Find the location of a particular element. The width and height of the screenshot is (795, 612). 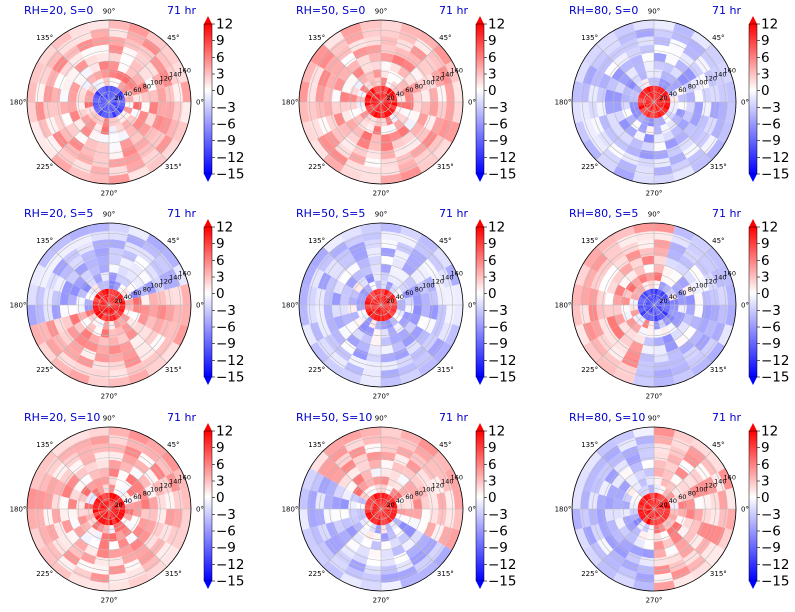

angle-tick-label: 45° is located at coordinates (718, 38).